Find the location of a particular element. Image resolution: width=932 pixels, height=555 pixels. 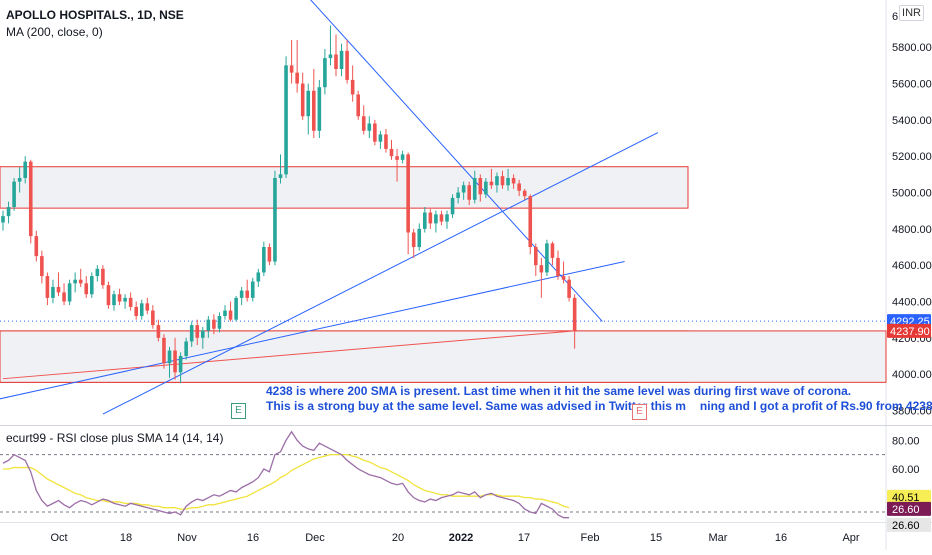

ma200-line is located at coordinates (288, 355).